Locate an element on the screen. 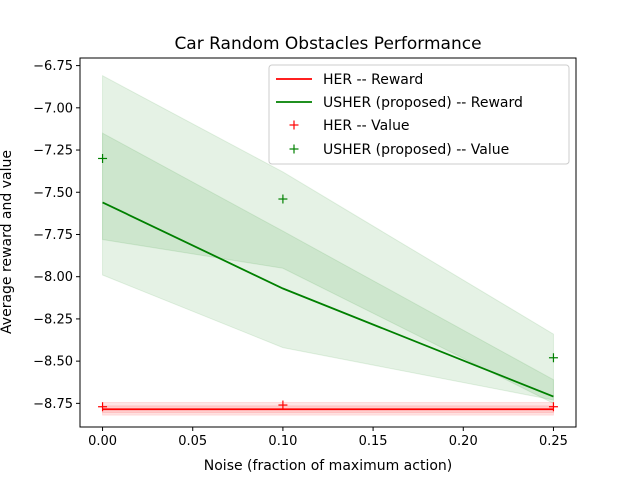  y-tick-label: −7.75 is located at coordinates (53, 235).